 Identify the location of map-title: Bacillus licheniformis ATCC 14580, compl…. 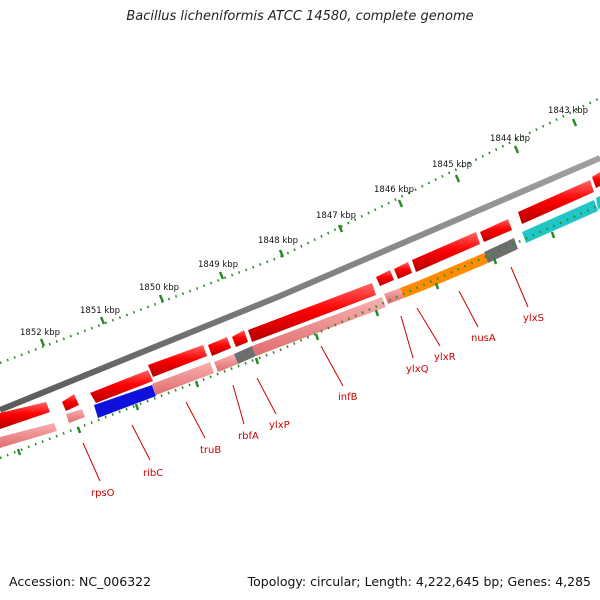
(300, 16).